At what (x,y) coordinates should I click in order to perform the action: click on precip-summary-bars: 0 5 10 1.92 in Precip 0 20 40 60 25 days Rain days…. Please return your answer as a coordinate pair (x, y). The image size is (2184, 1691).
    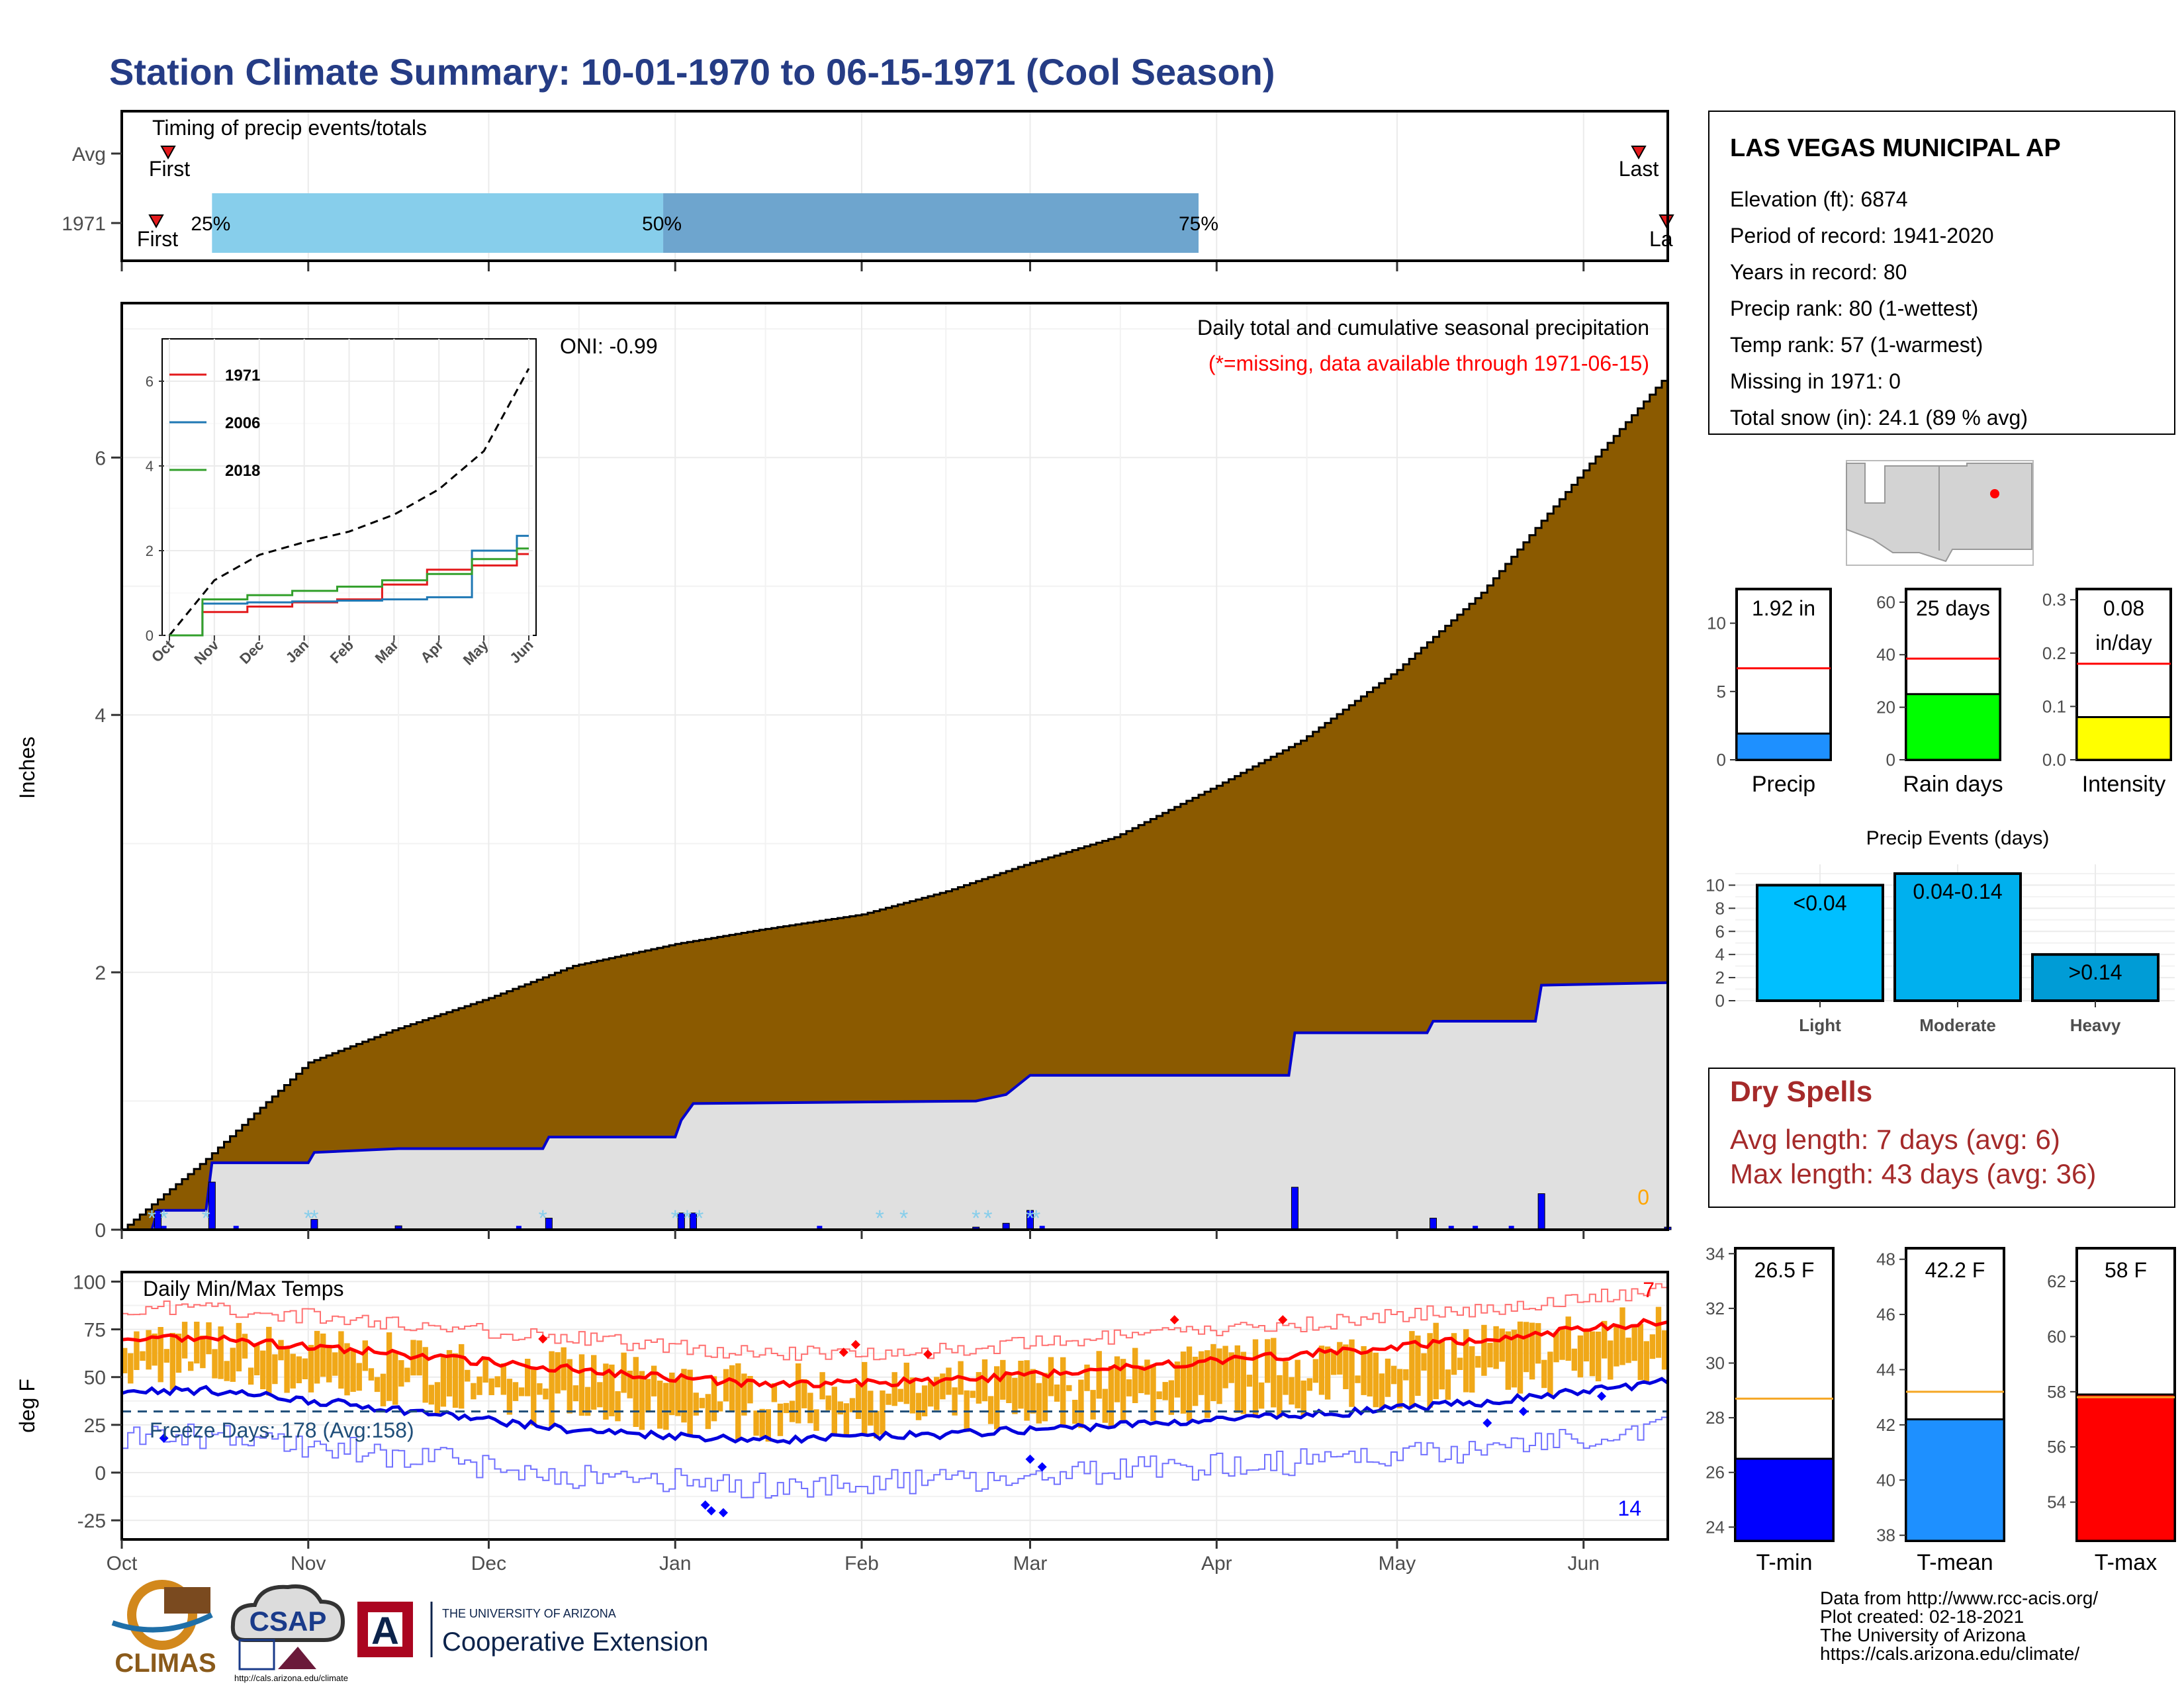
    Looking at the image, I should click on (1940, 693).